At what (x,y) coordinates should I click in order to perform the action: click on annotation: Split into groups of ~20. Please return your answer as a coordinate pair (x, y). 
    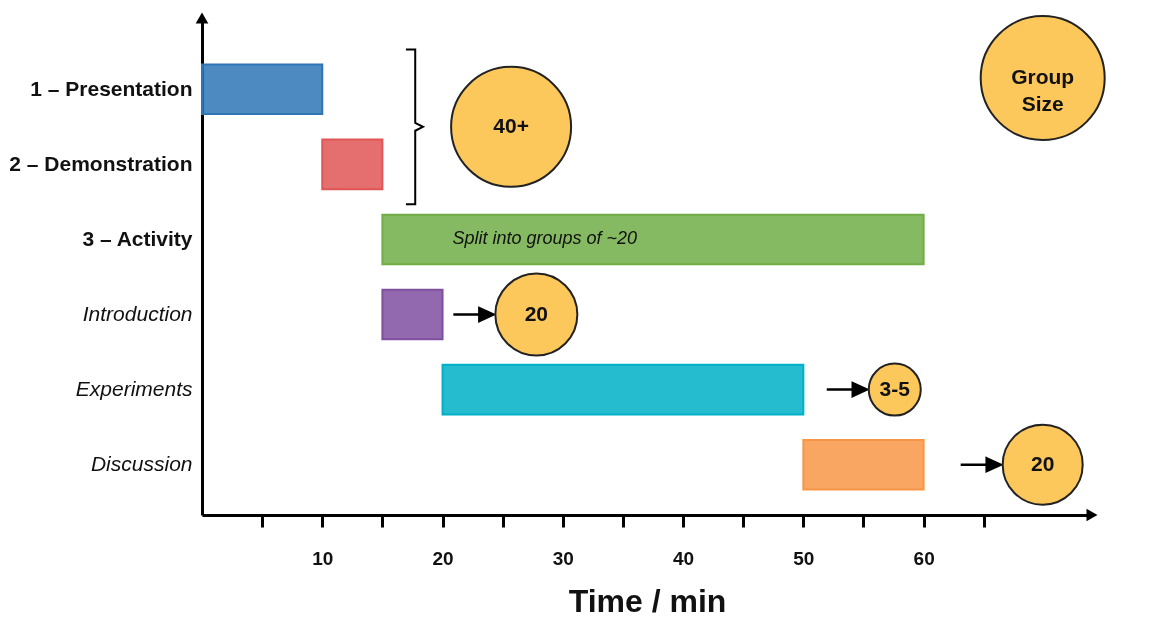
    Looking at the image, I should click on (545, 238).